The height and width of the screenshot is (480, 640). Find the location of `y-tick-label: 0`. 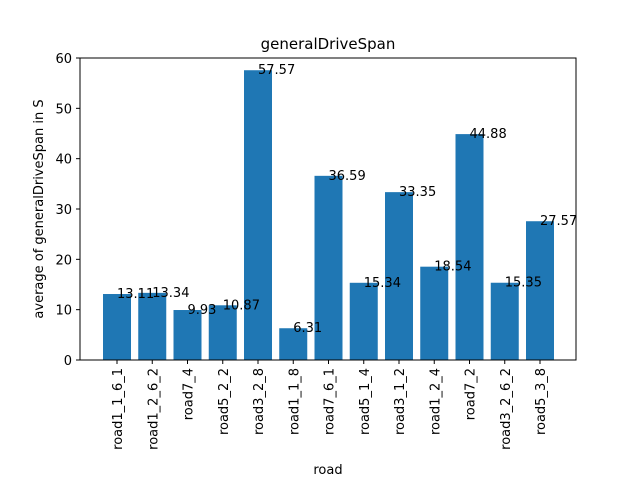

y-tick-label: 0 is located at coordinates (68, 361).